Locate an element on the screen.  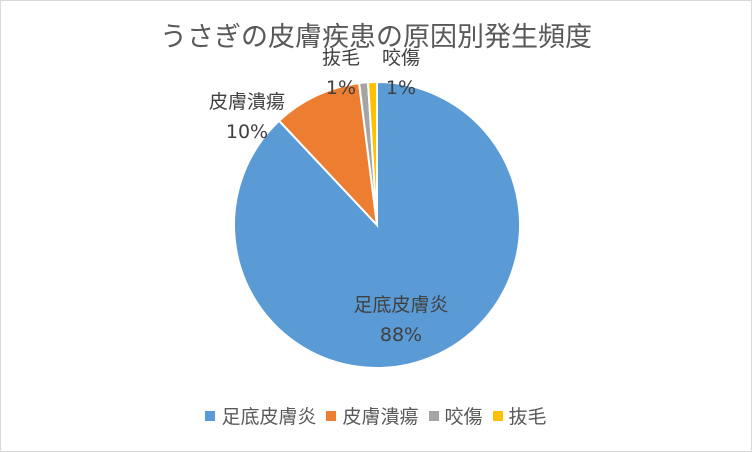
data-label-percent: 10% is located at coordinates (247, 132).